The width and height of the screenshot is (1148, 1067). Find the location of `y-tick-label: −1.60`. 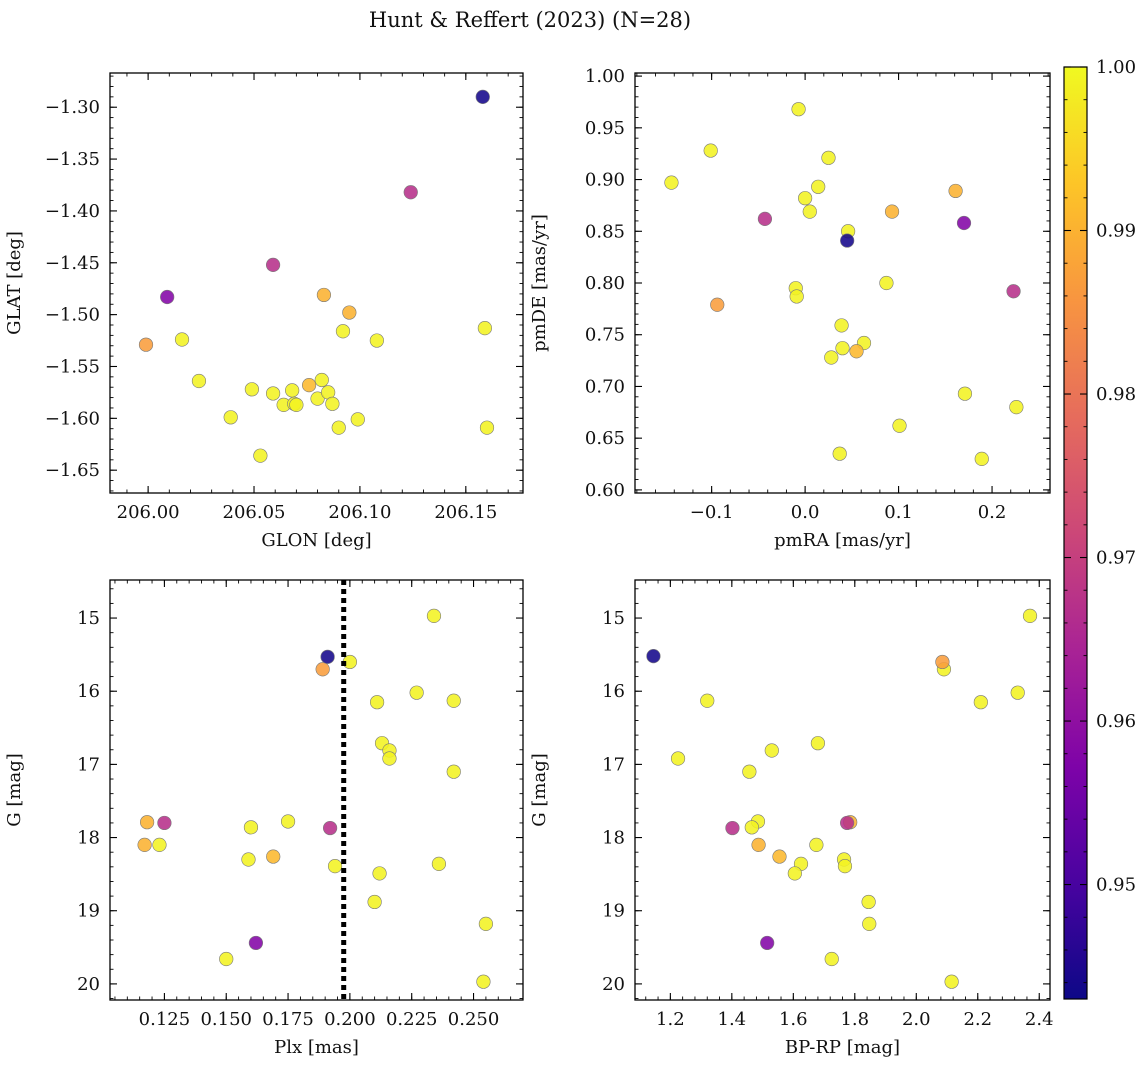

y-tick-label: −1.60 is located at coordinates (72, 418).